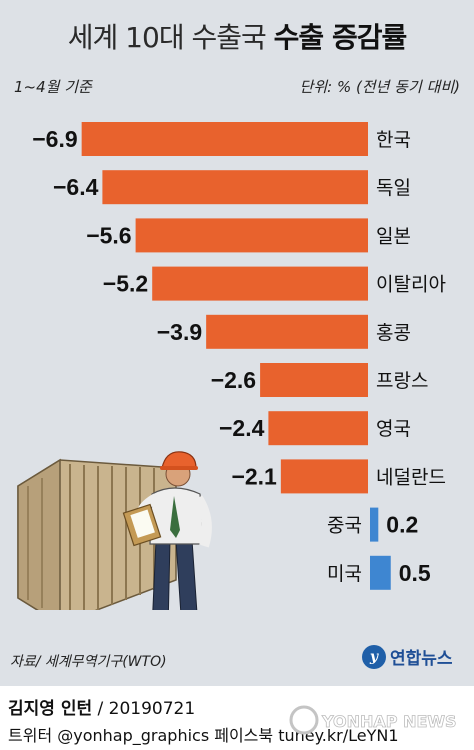 The image size is (474, 750). What do you see at coordinates (203, 735) in the screenshot?
I see `social-credit: 트위터 @yonhap_graphics 페이스북 tuney.kr/LeYN1` at bounding box center [203, 735].